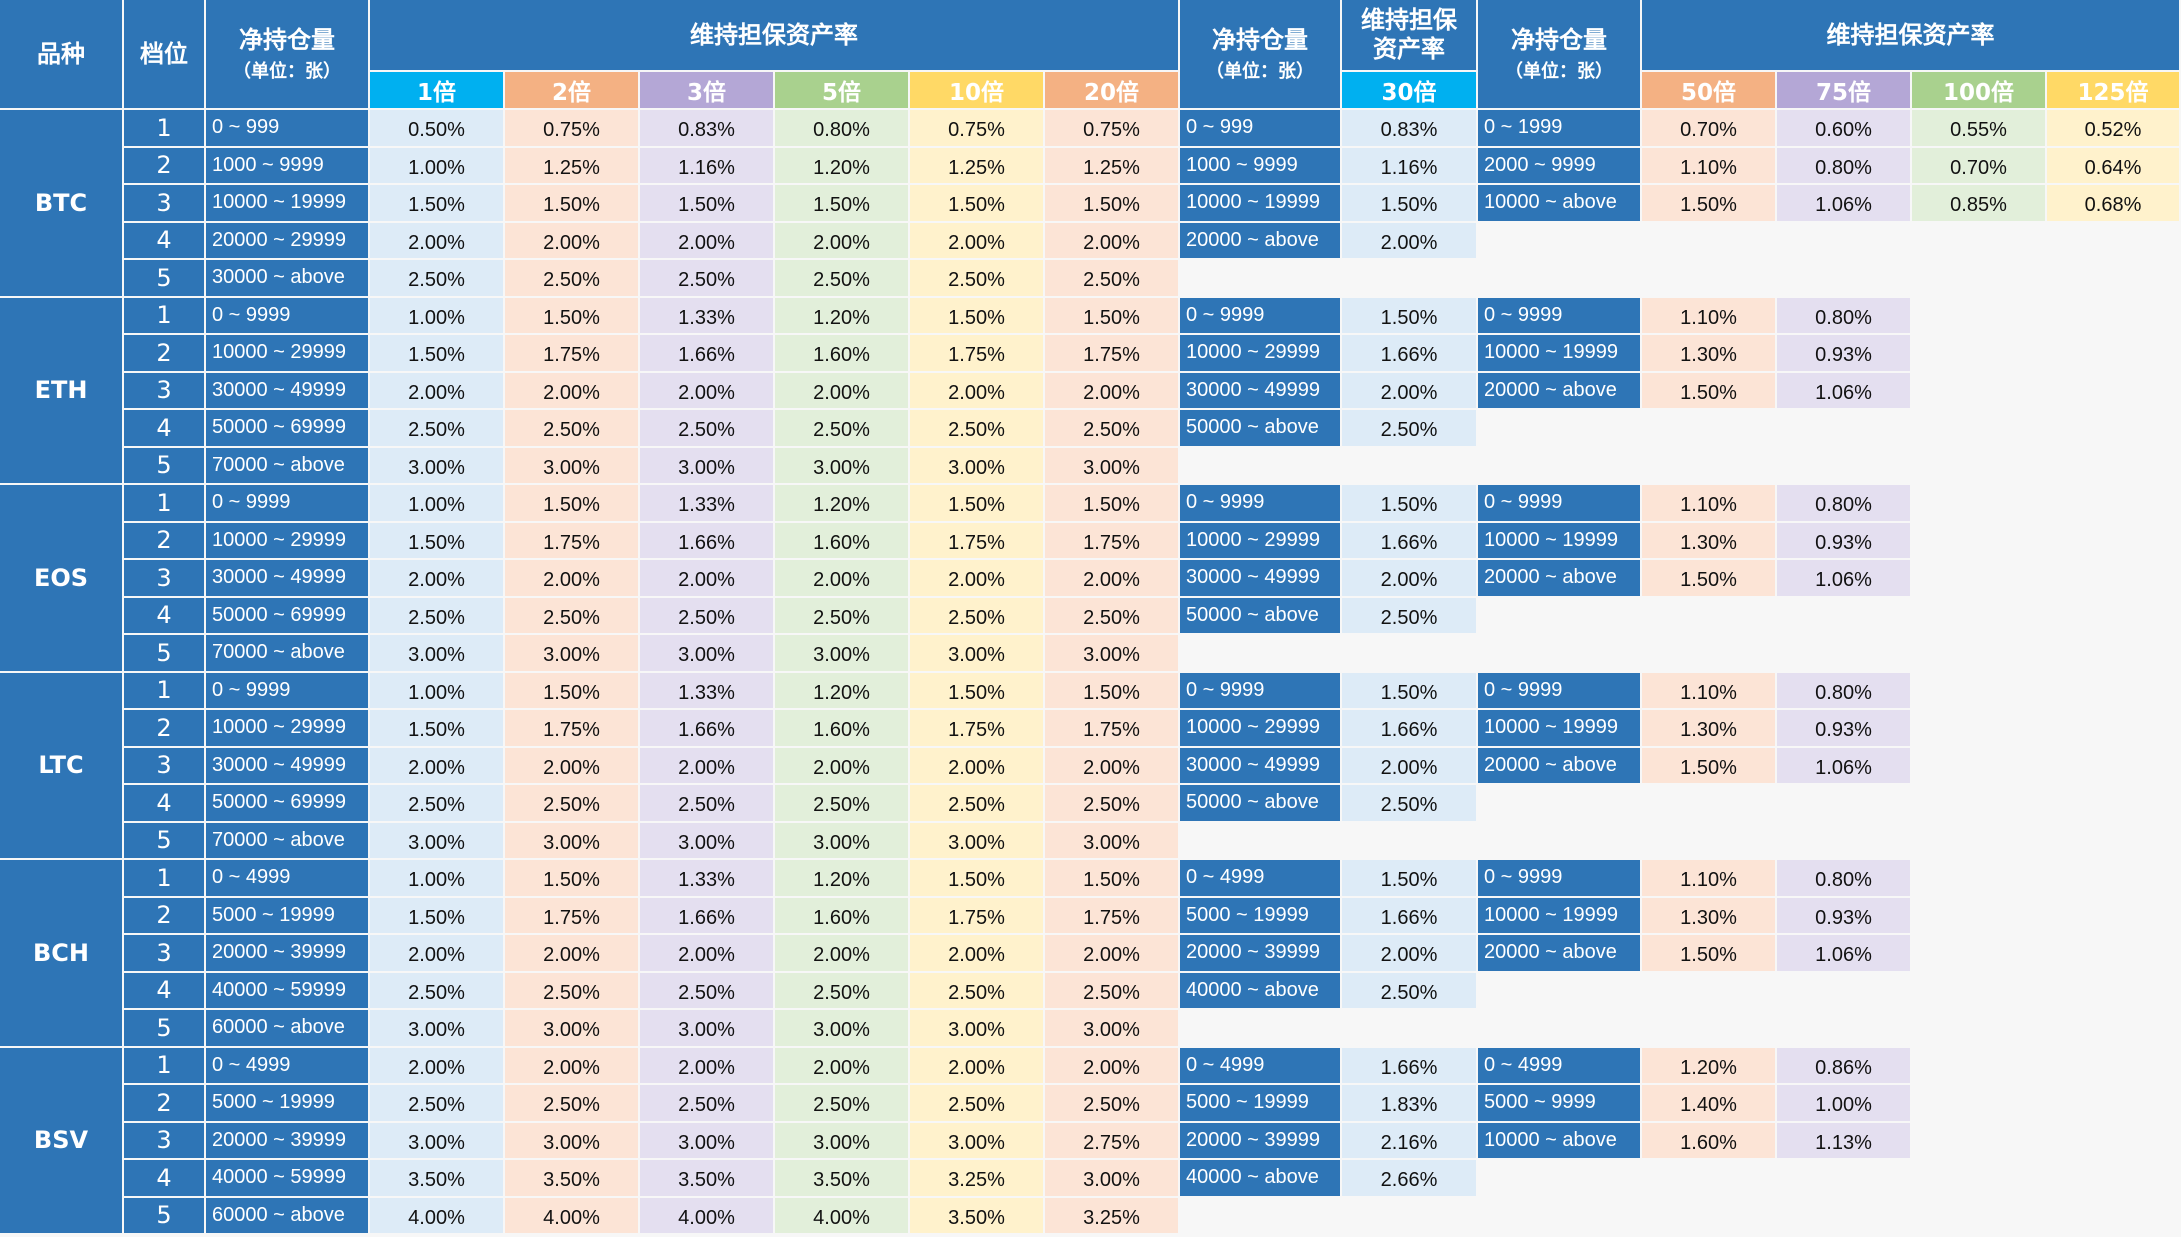 The height and width of the screenshot is (1237, 2181). What do you see at coordinates (437, 879) in the screenshot?
I see `rate-cell: 1.00%` at bounding box center [437, 879].